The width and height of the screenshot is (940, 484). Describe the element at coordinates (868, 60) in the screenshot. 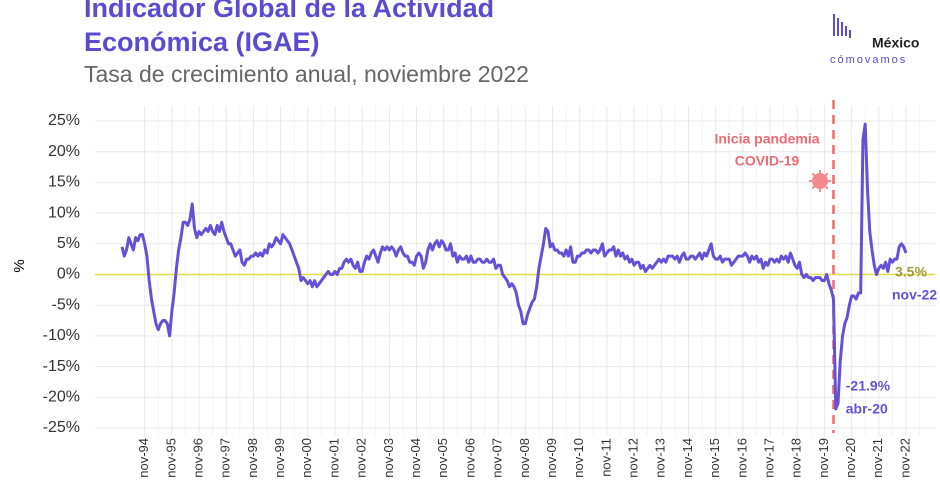

I see `brand: cómovamos` at that location.